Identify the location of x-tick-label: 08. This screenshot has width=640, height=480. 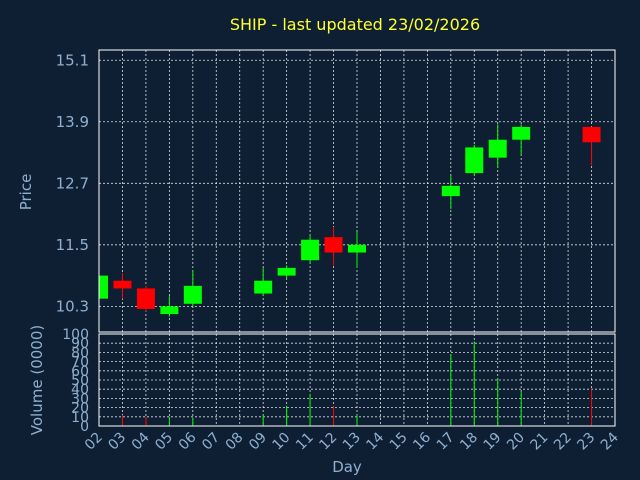
(235, 442).